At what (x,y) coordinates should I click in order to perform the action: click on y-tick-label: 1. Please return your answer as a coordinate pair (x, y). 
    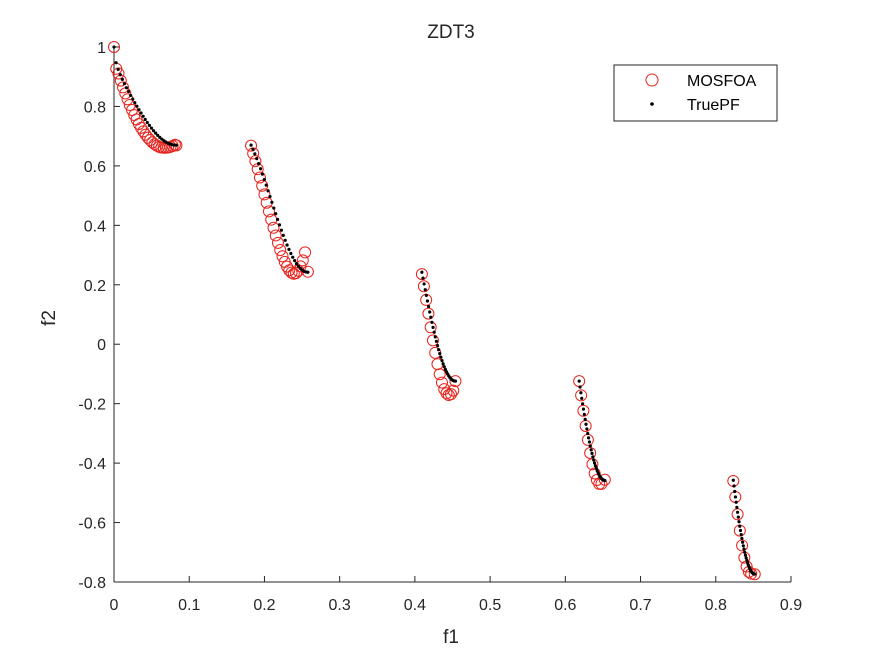
    Looking at the image, I should click on (101, 48).